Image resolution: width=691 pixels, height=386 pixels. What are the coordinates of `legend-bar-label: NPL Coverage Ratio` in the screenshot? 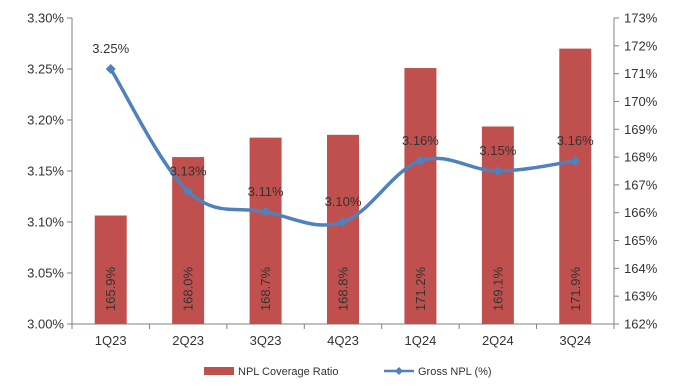 It's located at (288, 372).